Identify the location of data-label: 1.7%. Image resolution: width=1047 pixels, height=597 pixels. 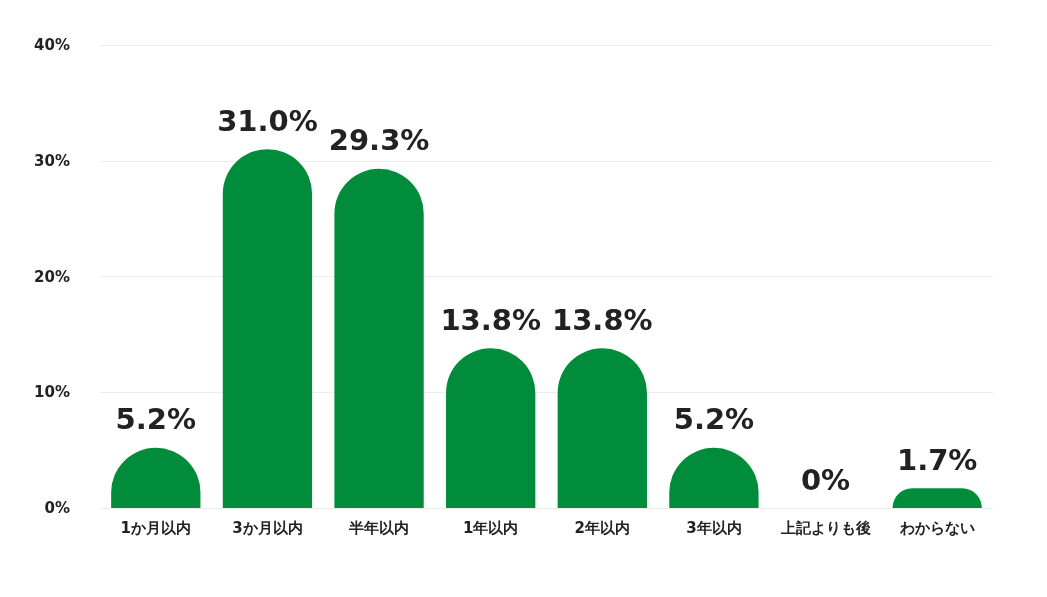
(937, 459).